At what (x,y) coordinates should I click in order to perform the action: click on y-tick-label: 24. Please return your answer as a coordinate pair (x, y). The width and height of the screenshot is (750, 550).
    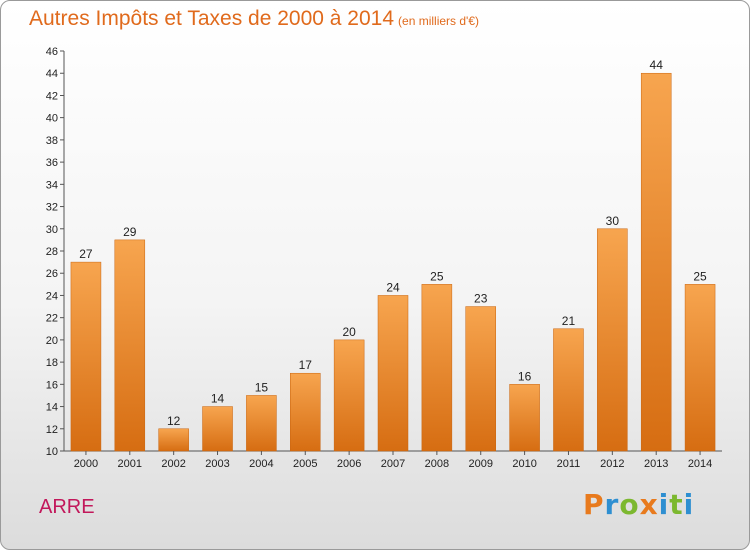
    Looking at the image, I should click on (52, 296).